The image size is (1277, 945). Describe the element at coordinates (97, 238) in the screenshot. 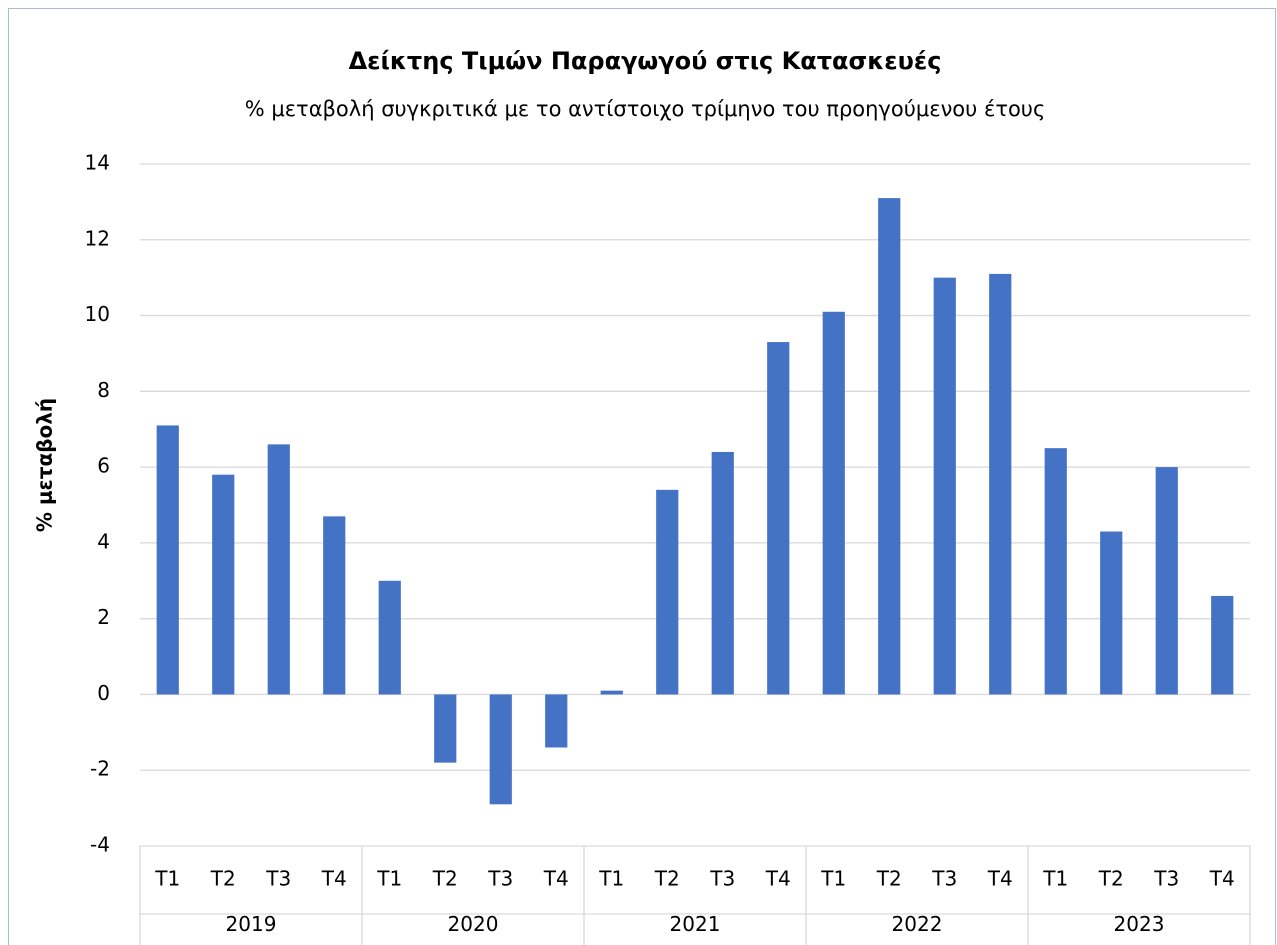

I see `y-tick-label: 12` at that location.